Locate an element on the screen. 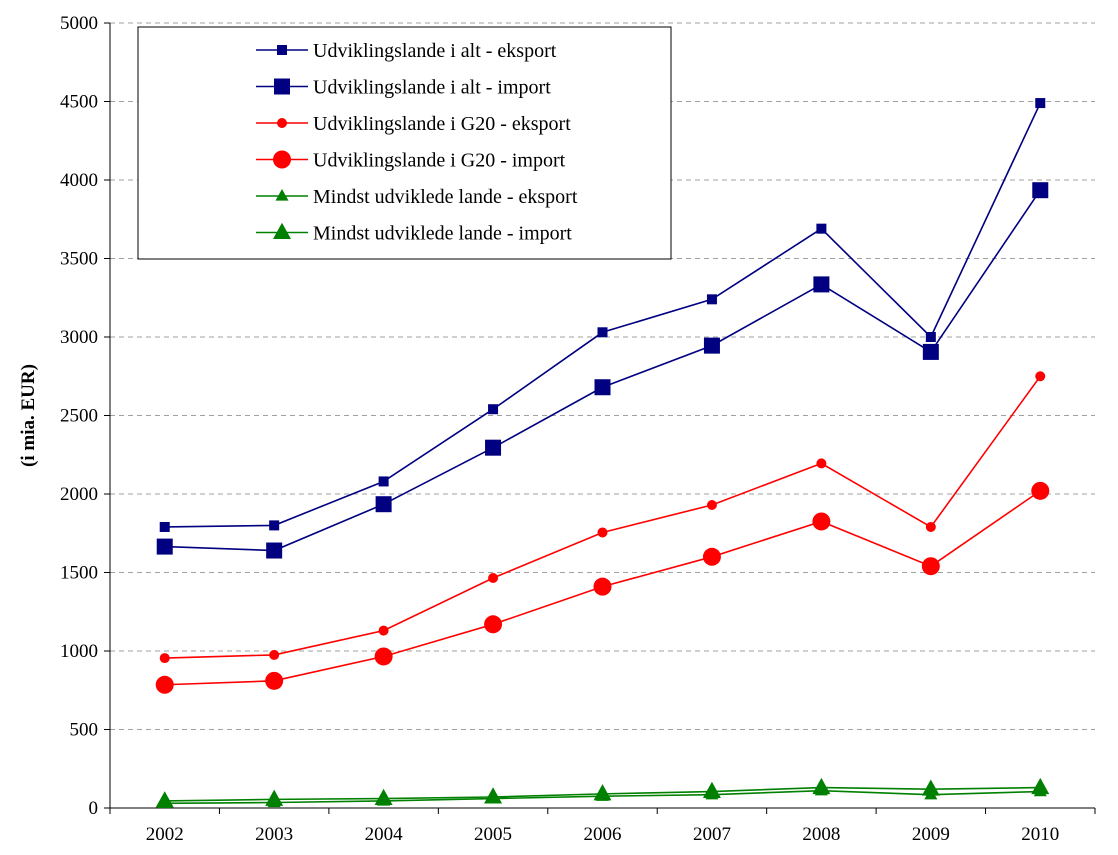  x-tick-label: 2004 is located at coordinates (384, 834).